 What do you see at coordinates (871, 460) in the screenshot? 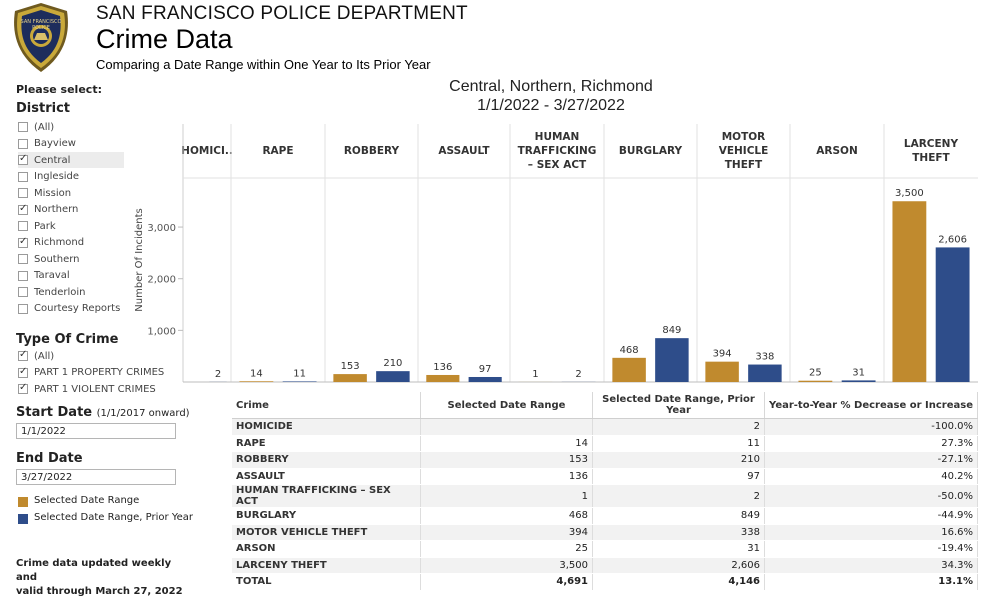
I see `cell-change: -27.1%` at bounding box center [871, 460].